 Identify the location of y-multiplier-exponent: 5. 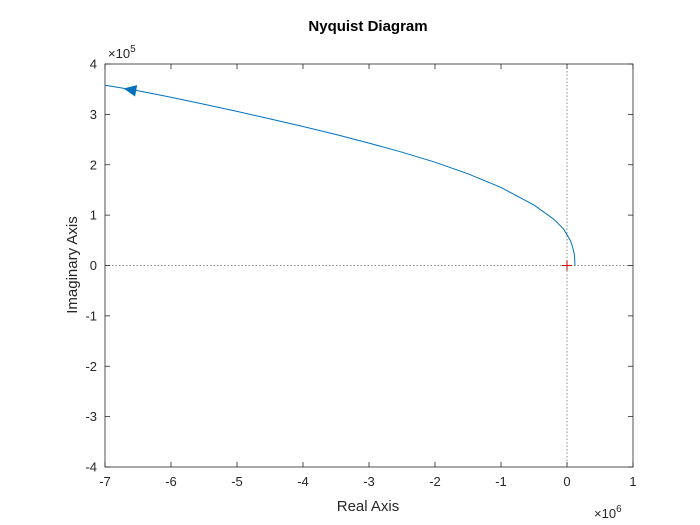
(133, 49).